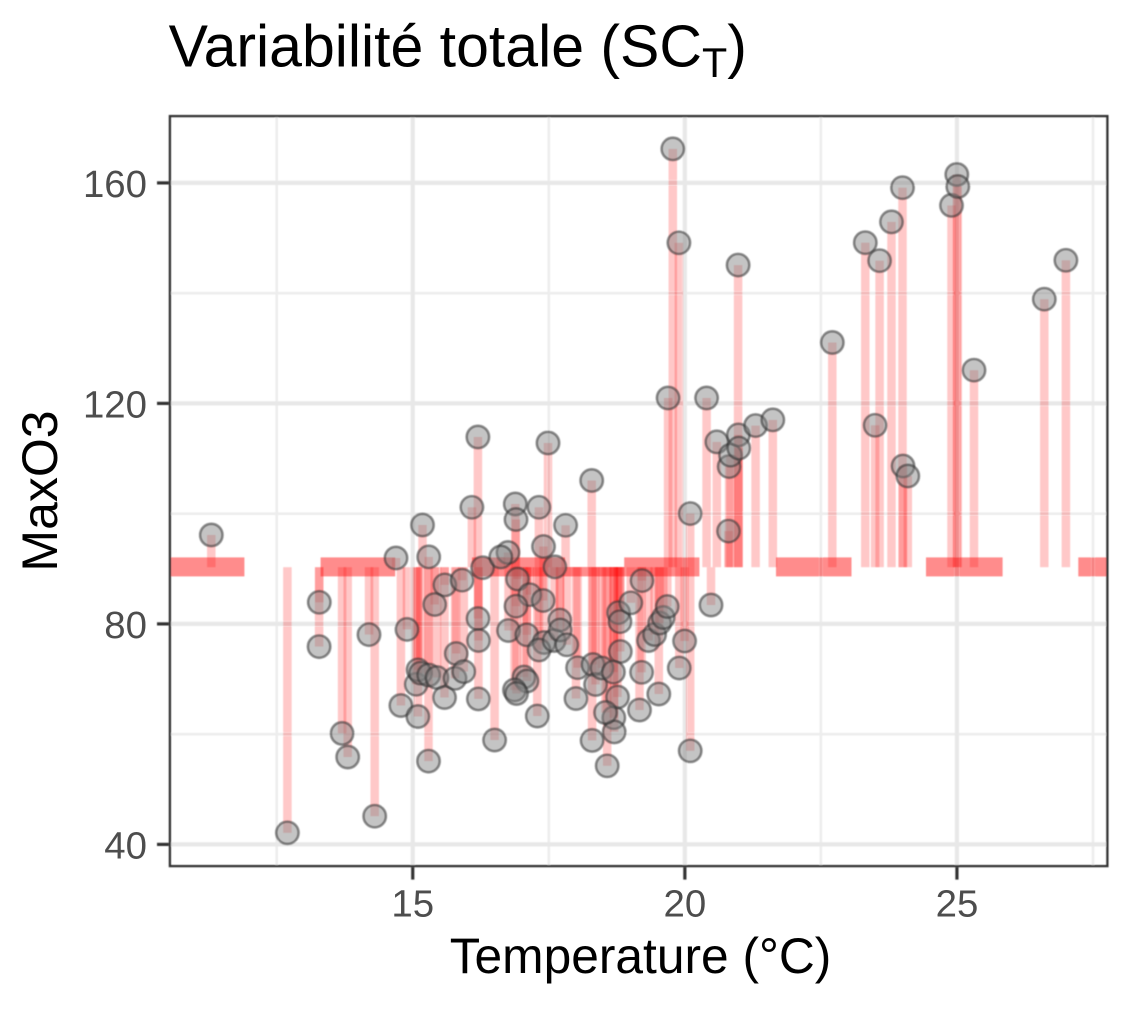 The image size is (1133, 1012). Describe the element at coordinates (125, 625) in the screenshot. I see `svg-text: 80` at that location.